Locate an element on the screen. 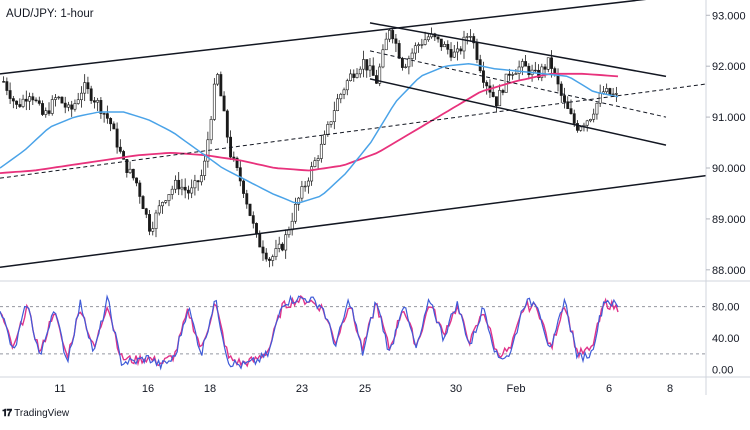  oscillator-series is located at coordinates (309, 332).